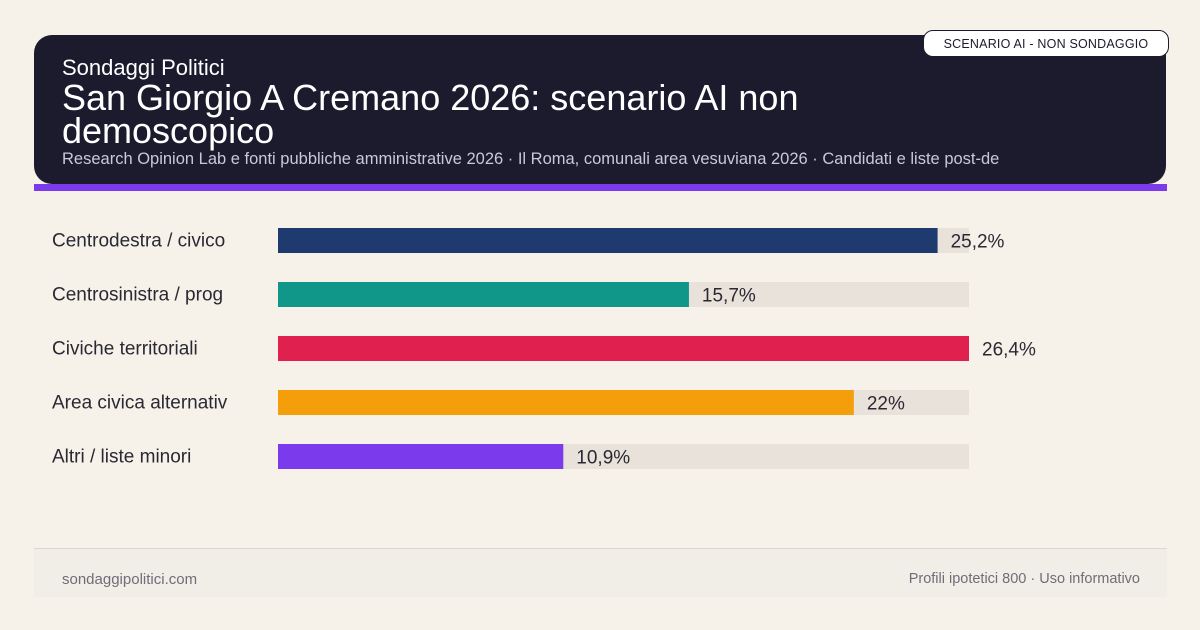 Image resolution: width=1200 pixels, height=630 pixels. What do you see at coordinates (1009, 350) in the screenshot?
I see `value-label: 26,4%` at bounding box center [1009, 350].